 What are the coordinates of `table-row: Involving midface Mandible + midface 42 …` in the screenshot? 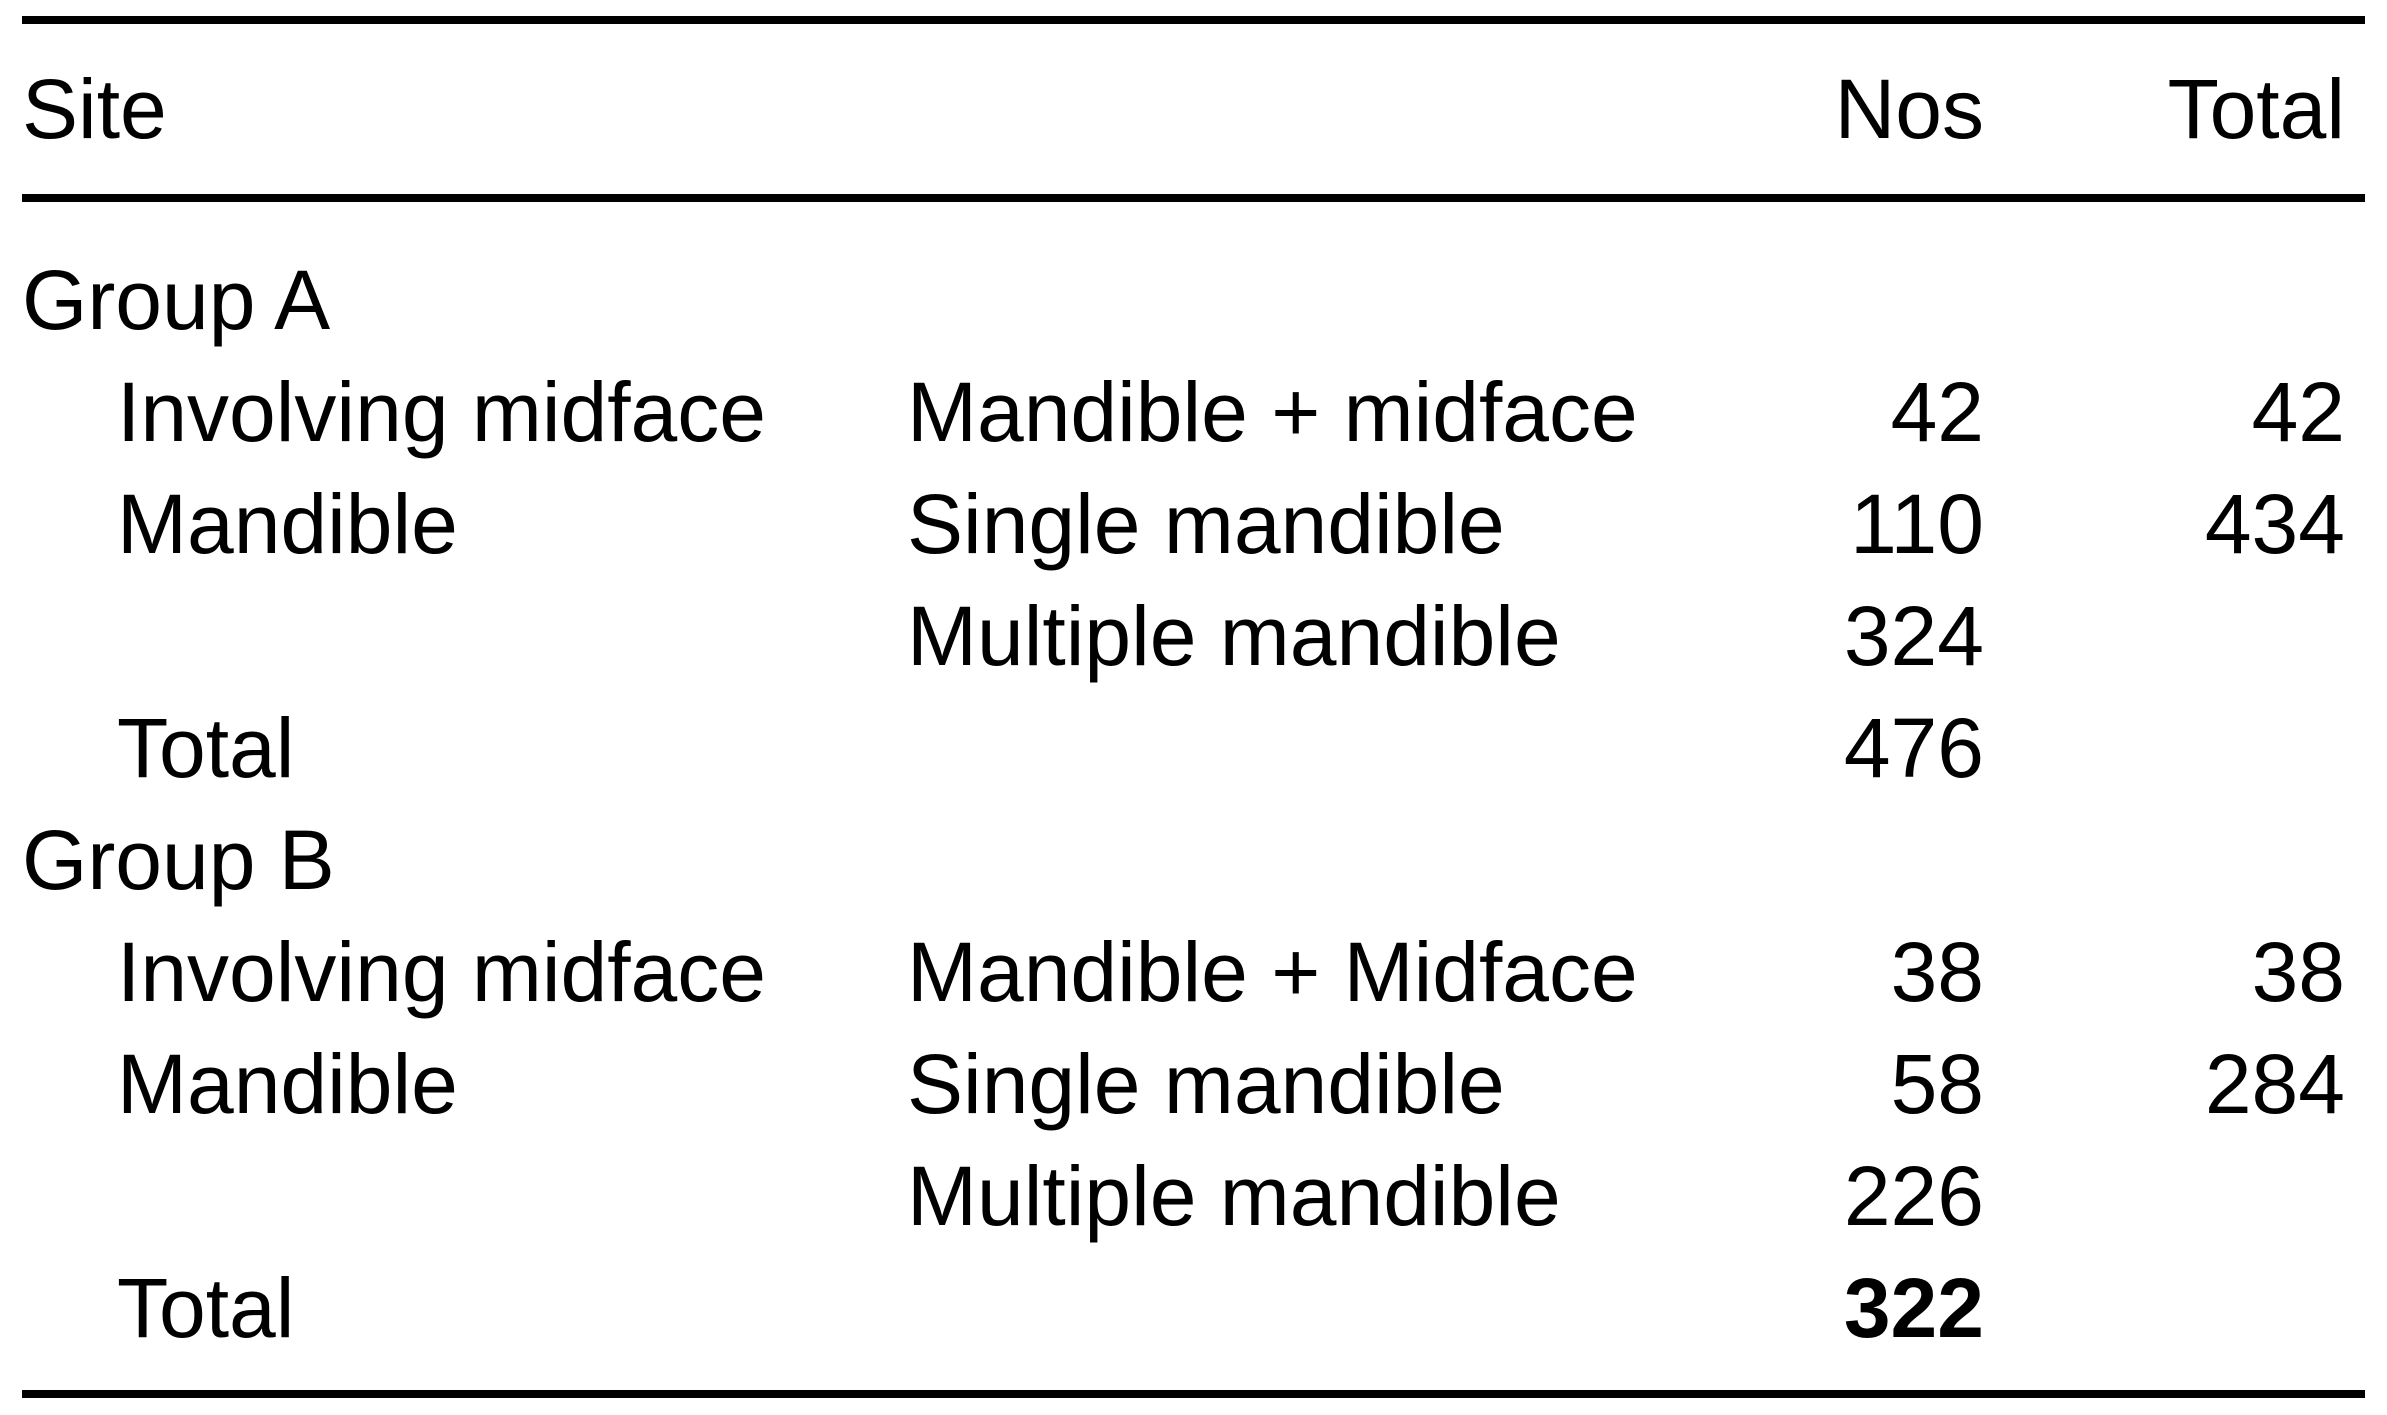 It's located at (1193, 412).